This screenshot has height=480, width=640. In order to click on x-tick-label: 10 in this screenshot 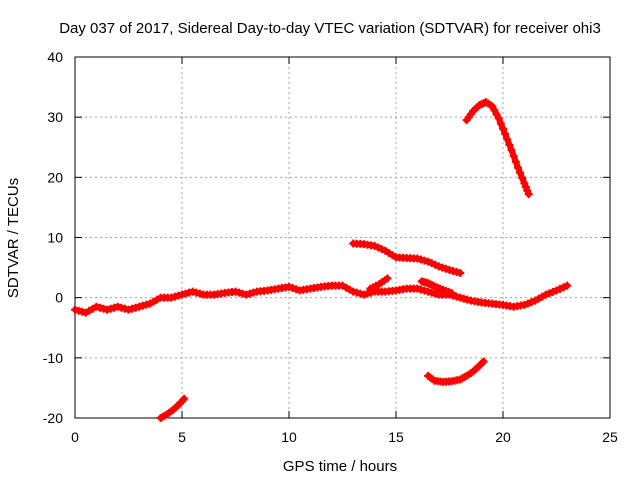, I will do `click(289, 437)`.